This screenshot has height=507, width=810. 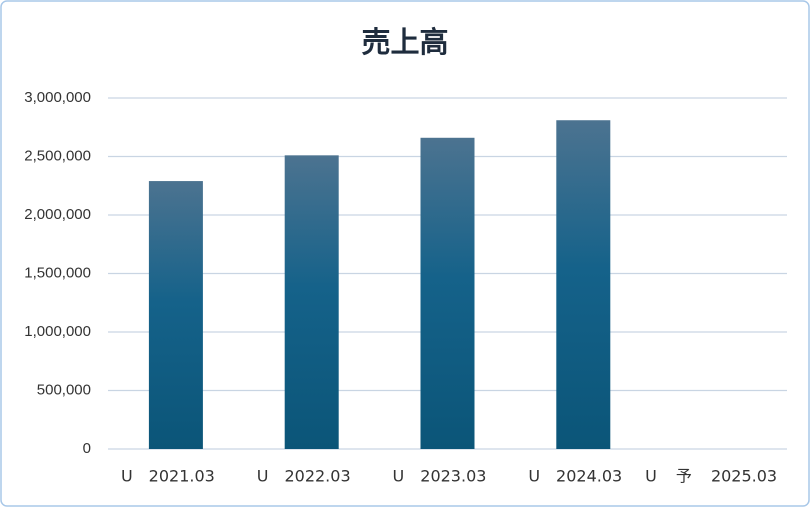 I want to click on y-tick-label: 500,000, so click(x=64, y=389).